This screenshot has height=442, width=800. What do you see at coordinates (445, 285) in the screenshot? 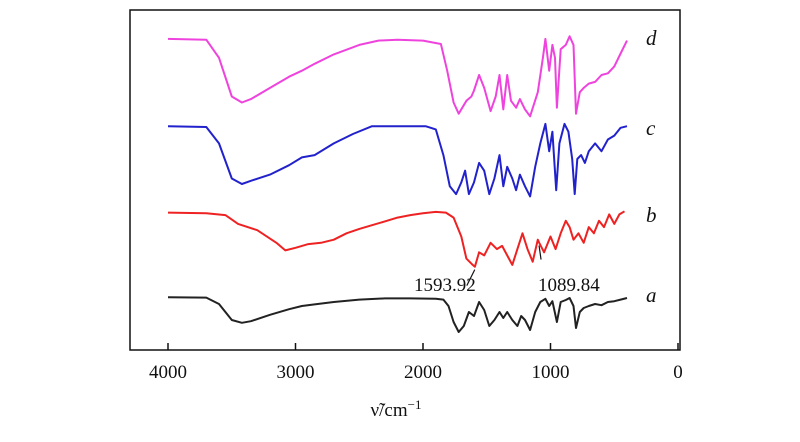
I see `annotation-label: 1593.92` at bounding box center [445, 285].